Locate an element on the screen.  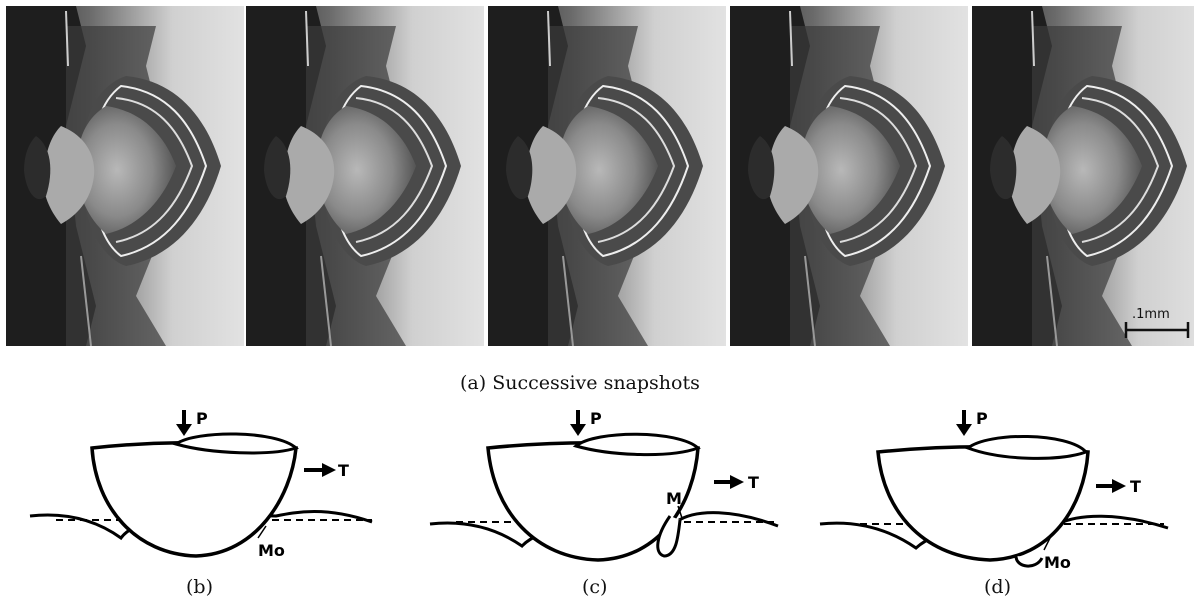
load-label-c: P is located at coordinates (596, 418).